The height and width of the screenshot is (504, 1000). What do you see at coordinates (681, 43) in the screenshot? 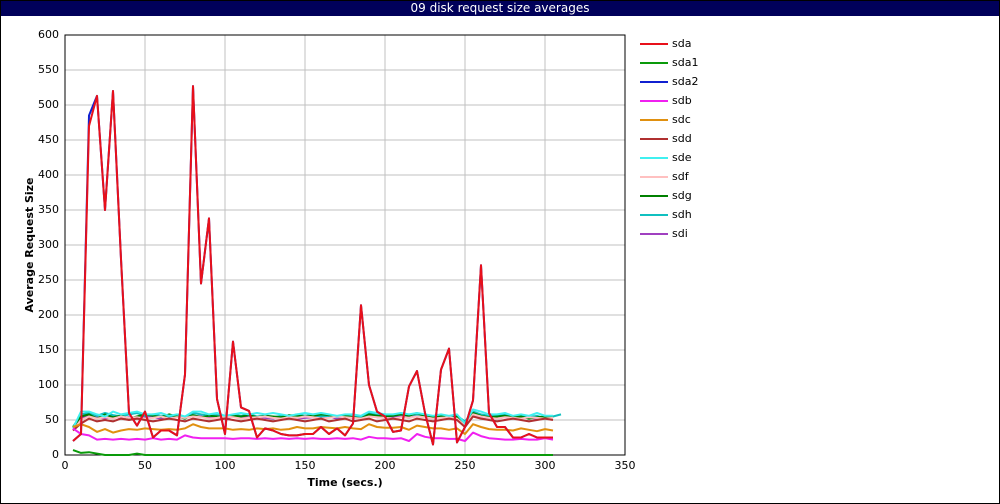
I see `legend-label: sda` at bounding box center [681, 43].